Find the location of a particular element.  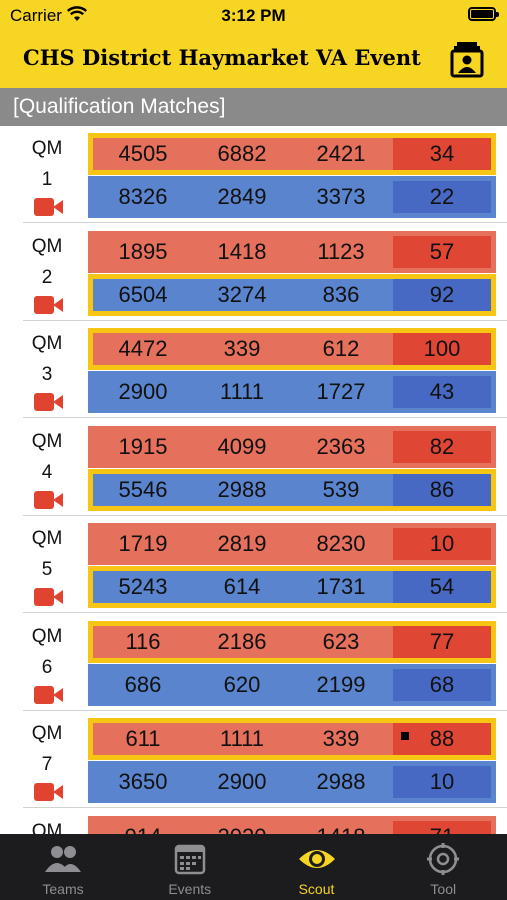

team-number: 539 is located at coordinates (341, 489).